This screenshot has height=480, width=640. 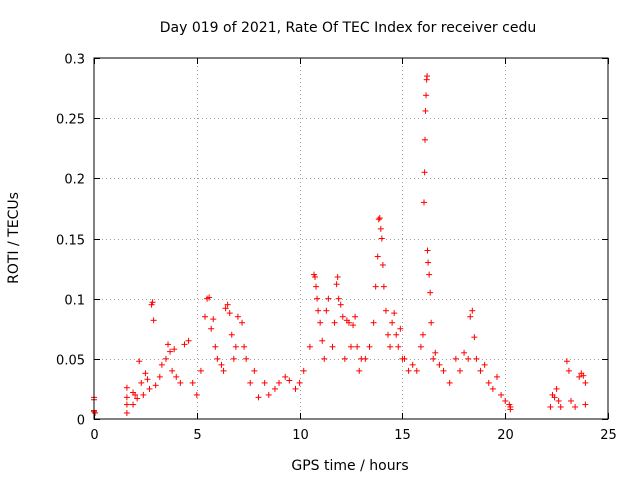 What do you see at coordinates (70, 120) in the screenshot?
I see `y-tick-label: 0.25` at bounding box center [70, 120].